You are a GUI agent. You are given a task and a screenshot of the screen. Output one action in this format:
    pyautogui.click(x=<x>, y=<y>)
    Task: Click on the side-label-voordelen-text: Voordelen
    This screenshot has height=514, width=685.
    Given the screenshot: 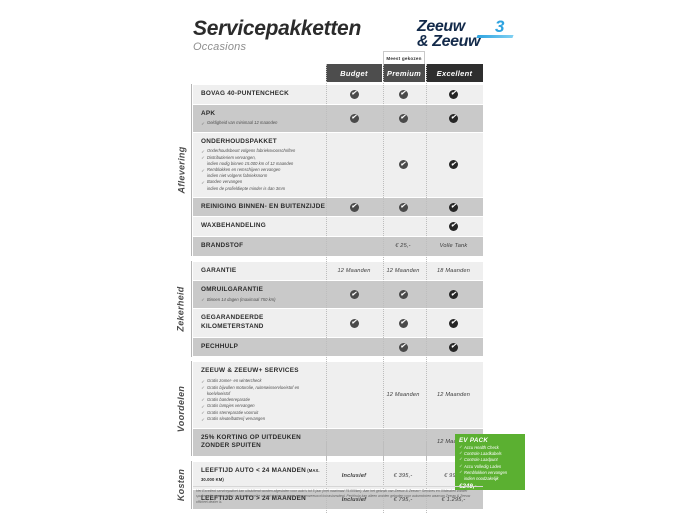 What is the action you would take?
    pyautogui.click(x=181, y=408)
    